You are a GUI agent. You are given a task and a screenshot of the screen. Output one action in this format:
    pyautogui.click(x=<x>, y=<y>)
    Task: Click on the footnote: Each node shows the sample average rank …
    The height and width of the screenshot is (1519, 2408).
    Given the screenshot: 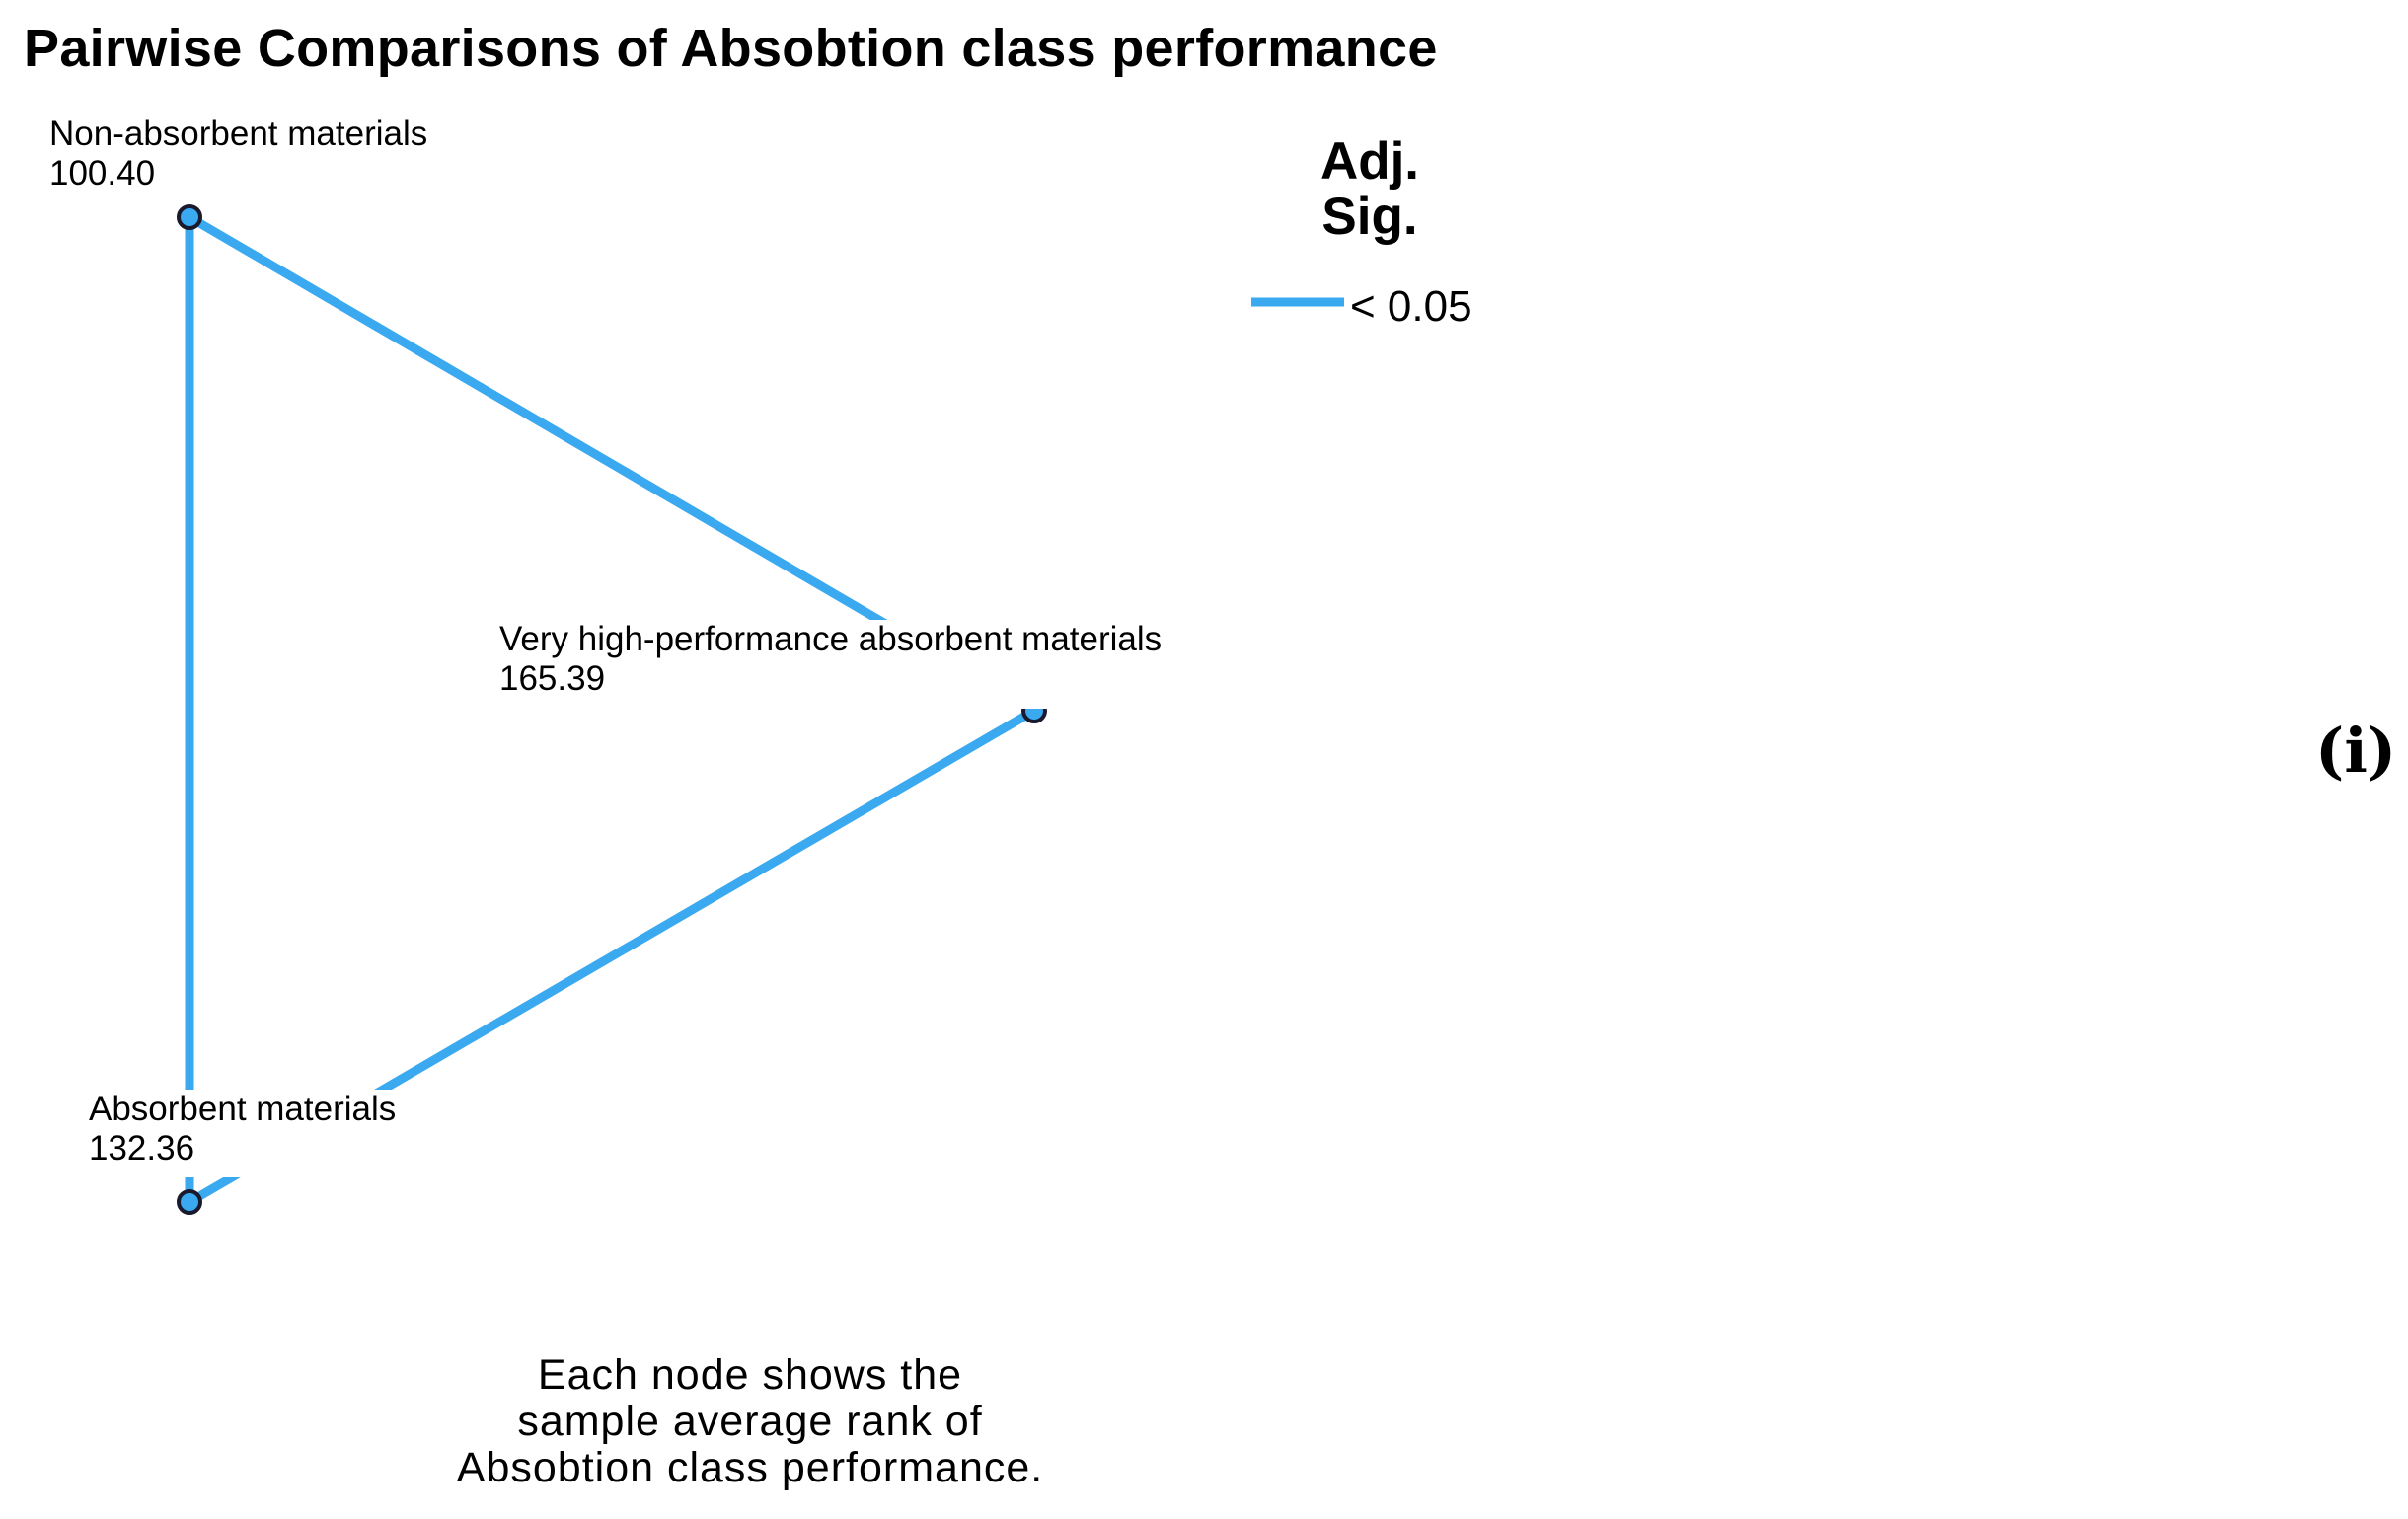 What is the action you would take?
    pyautogui.click(x=750, y=1421)
    